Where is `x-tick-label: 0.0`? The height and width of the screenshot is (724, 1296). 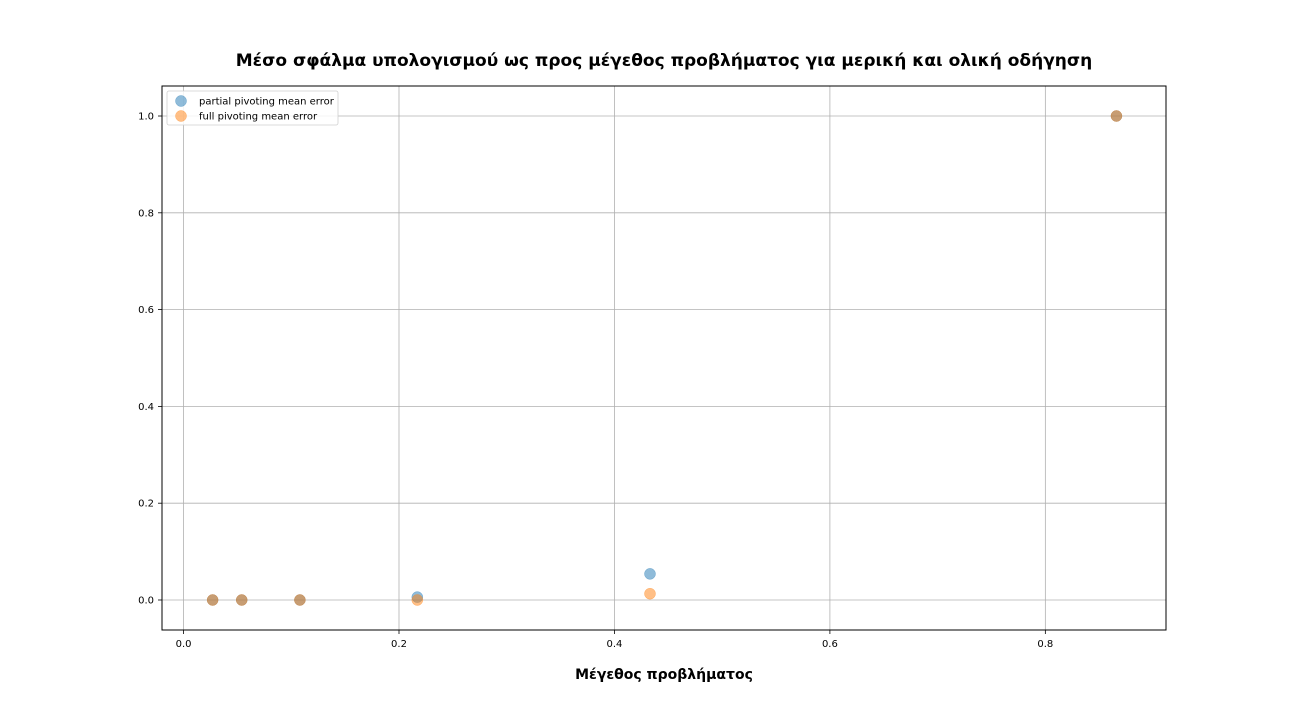
x-tick-label: 0.0 is located at coordinates (184, 644).